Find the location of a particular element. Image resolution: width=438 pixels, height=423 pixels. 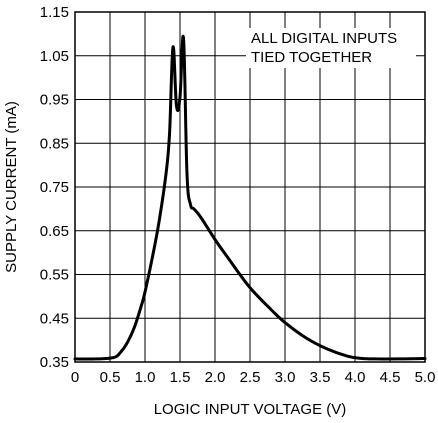

y-tick-label: 0.45 is located at coordinates (54, 318).